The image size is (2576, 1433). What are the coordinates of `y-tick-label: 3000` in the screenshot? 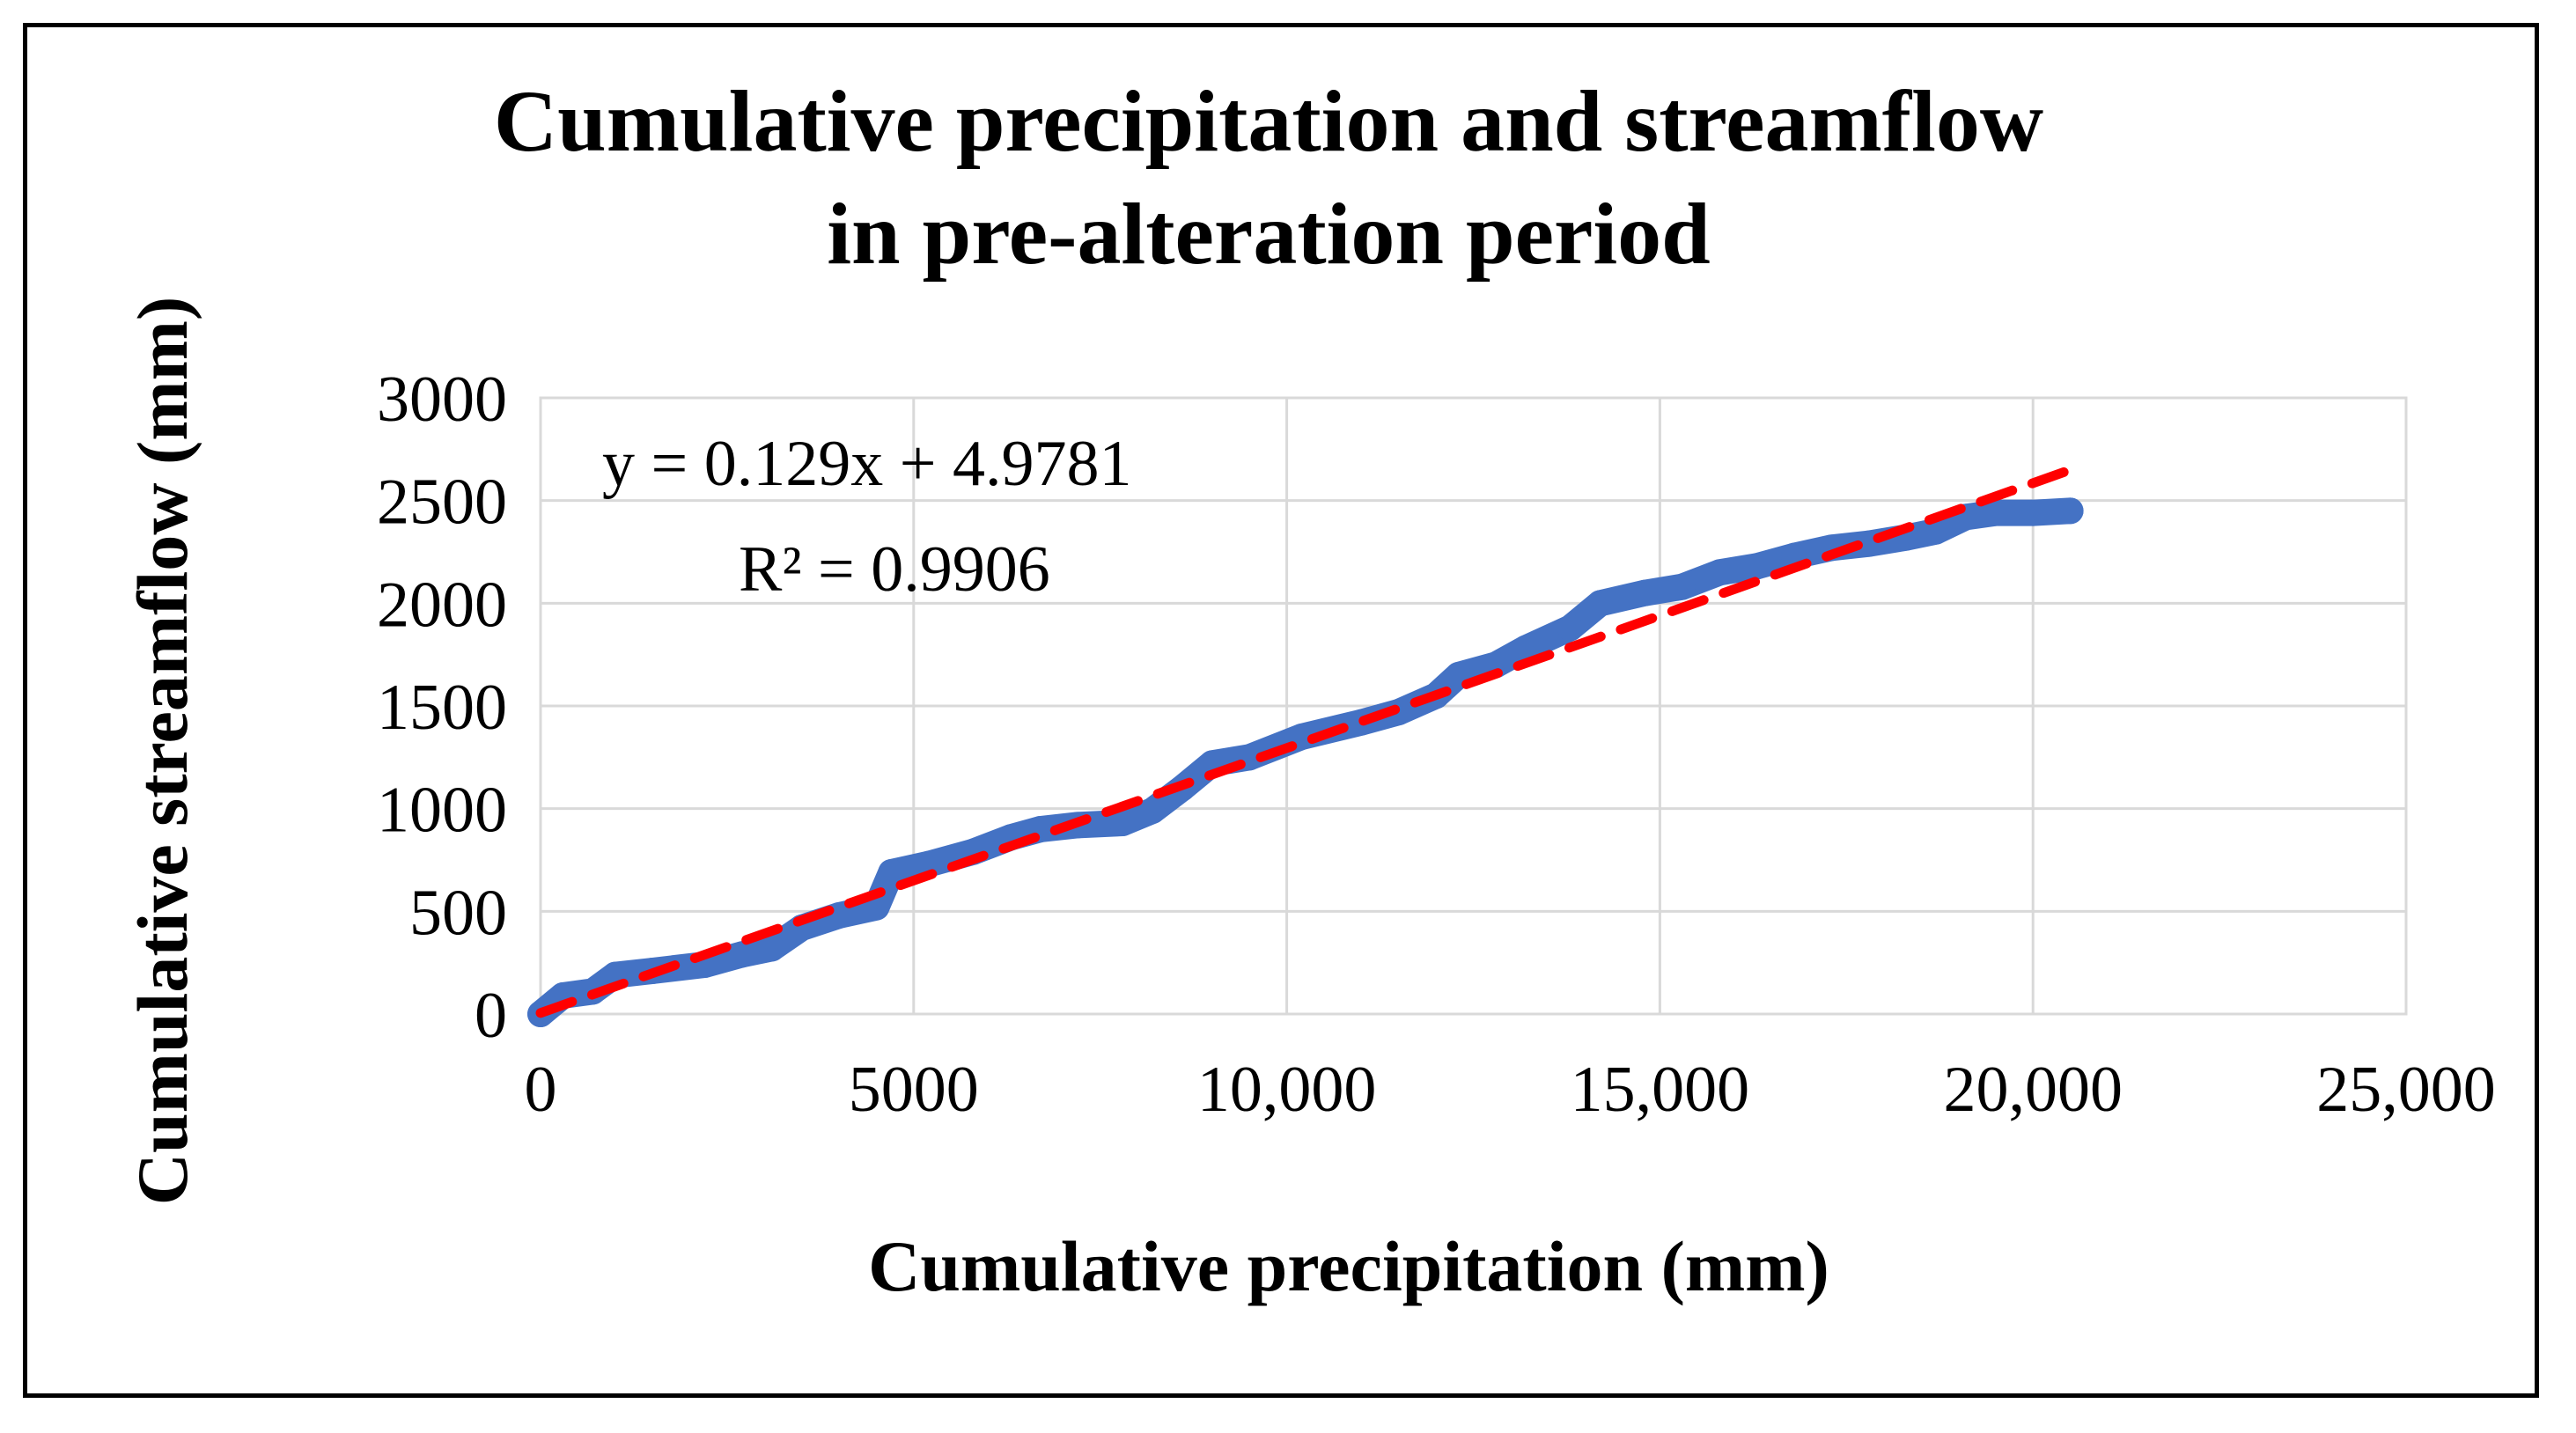 It's located at (442, 400).